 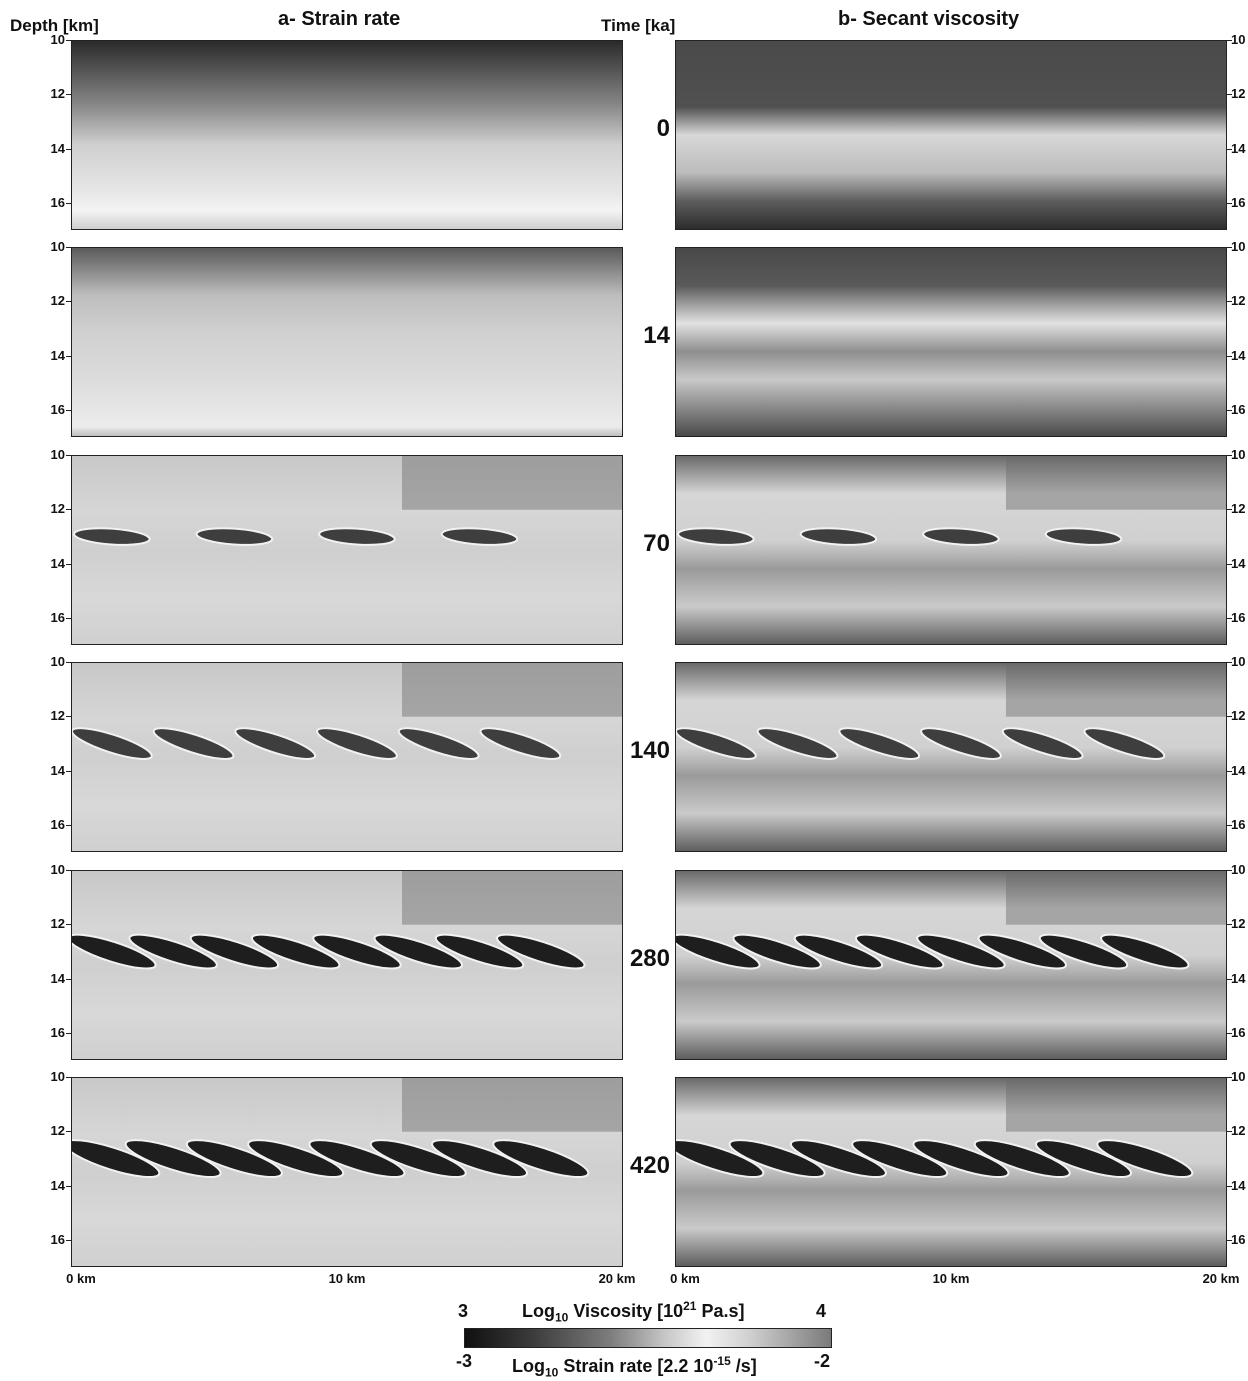 What do you see at coordinates (638, 25) in the screenshot?
I see `time-axis-title: Time [ka]` at bounding box center [638, 25].